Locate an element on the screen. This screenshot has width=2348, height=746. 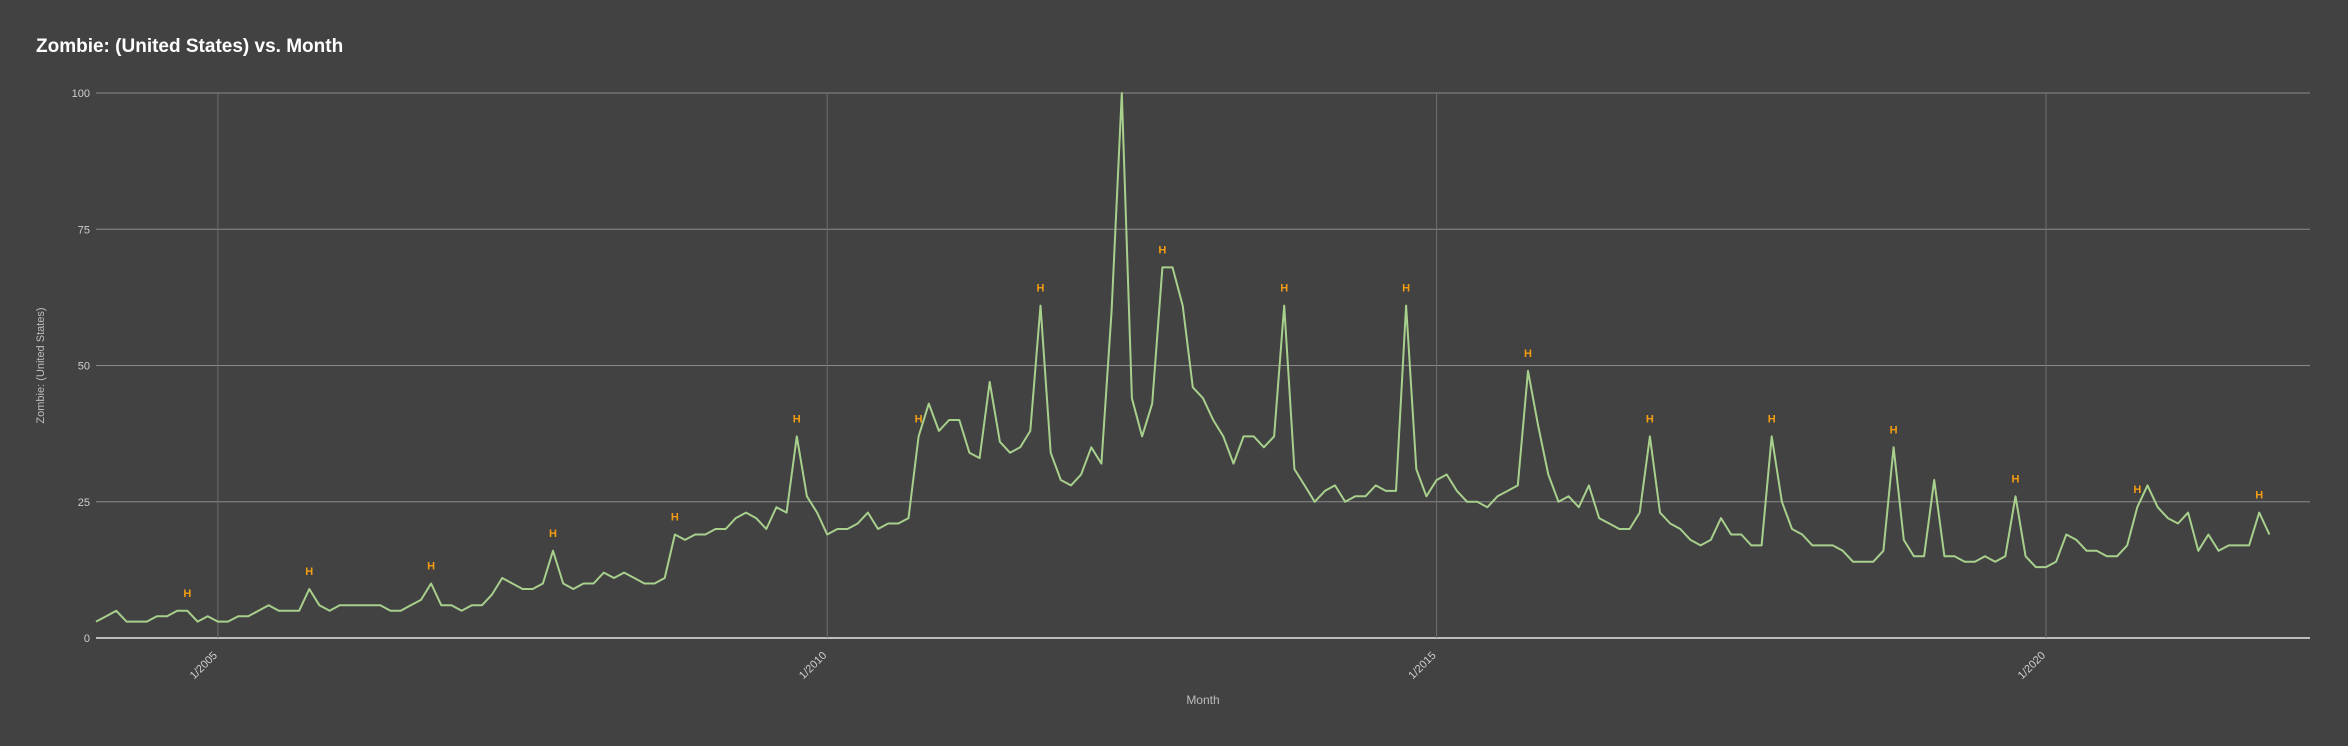
y-axis-title: Zombie: (United States) is located at coordinates (41, 365).